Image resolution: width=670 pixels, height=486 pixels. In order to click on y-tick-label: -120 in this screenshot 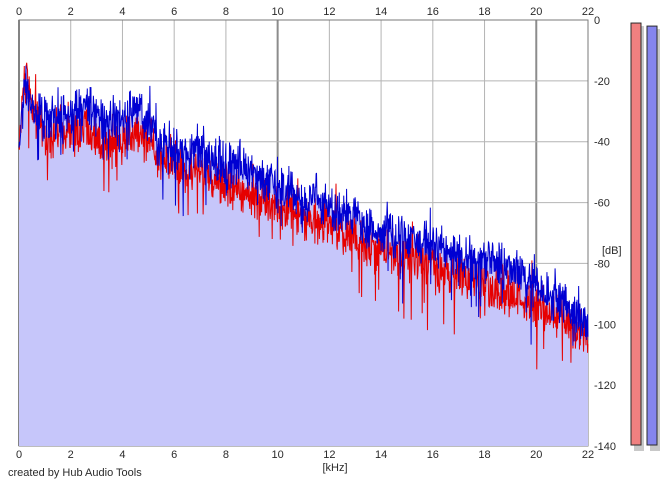, I will do `click(605, 386)`.